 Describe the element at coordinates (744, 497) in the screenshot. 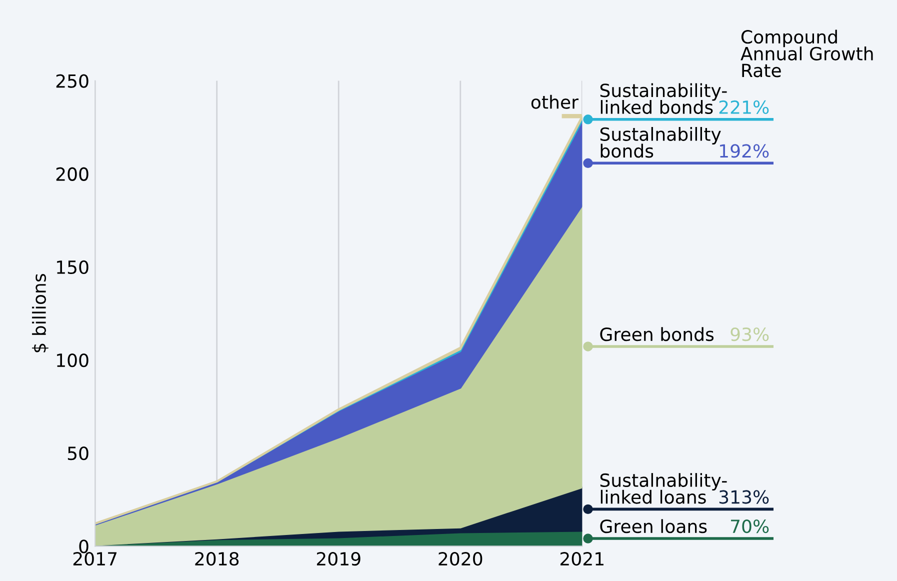

I see `text: 313%` at that location.